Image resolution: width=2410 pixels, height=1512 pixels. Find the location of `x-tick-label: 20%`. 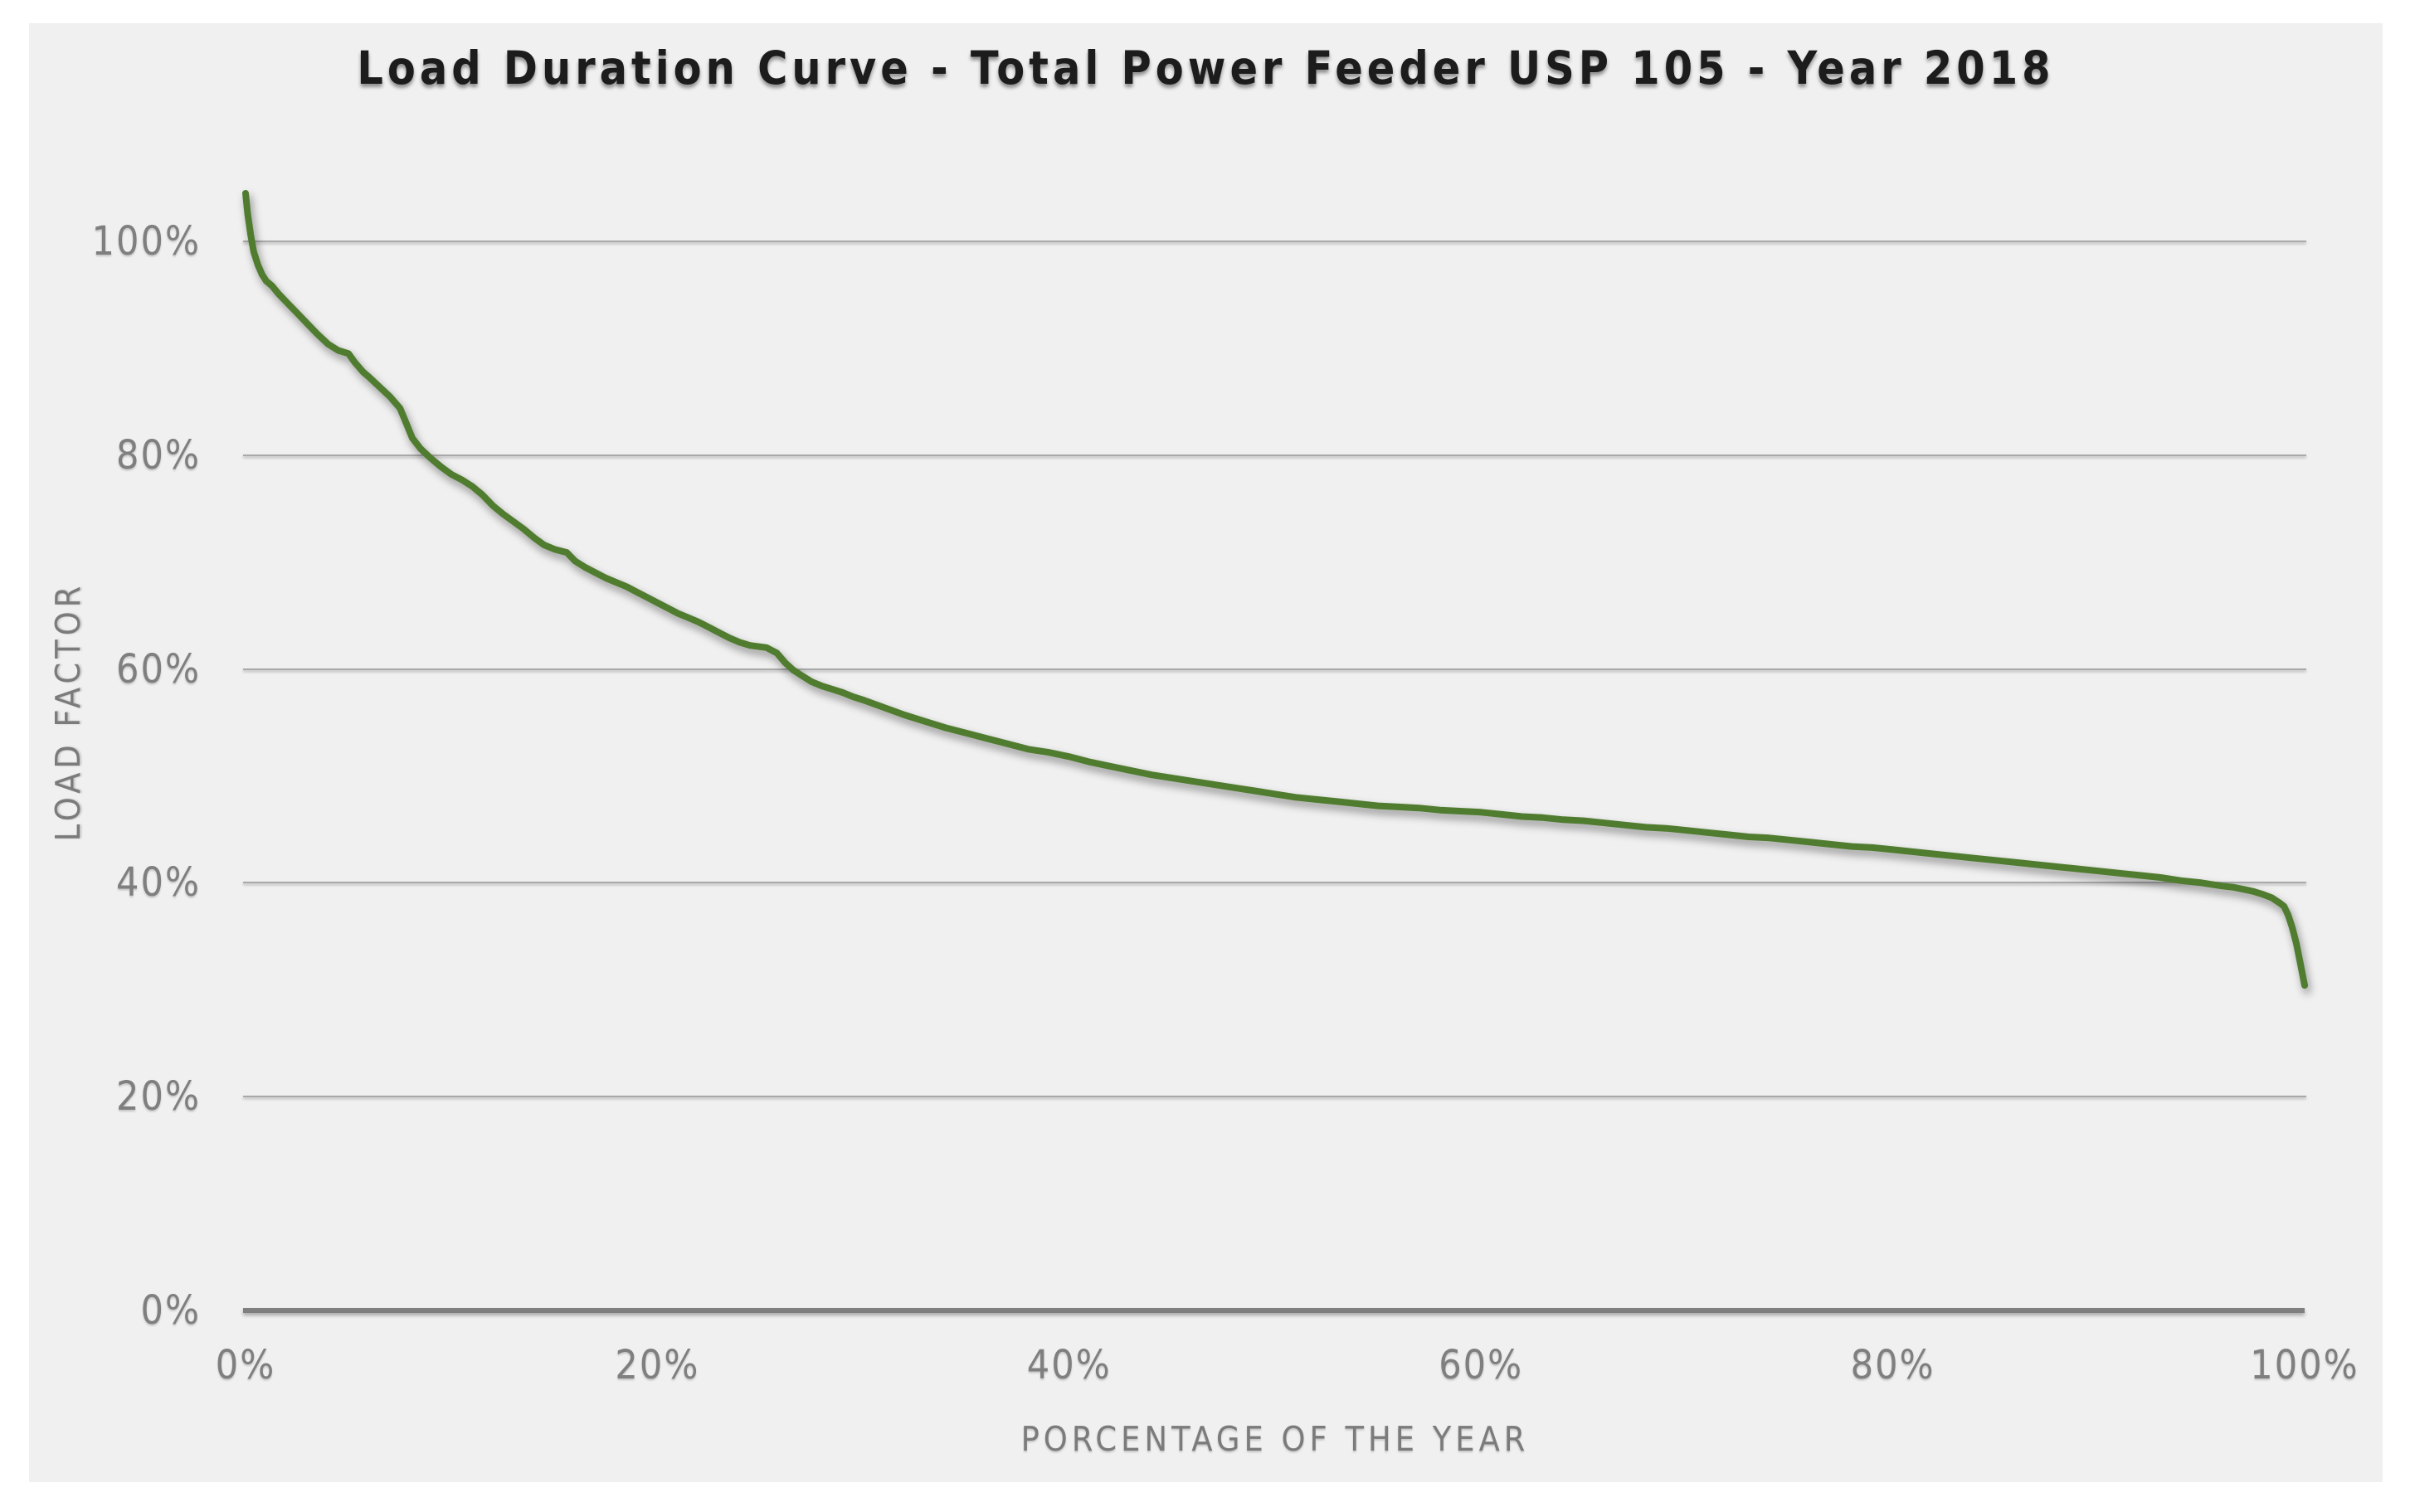

x-tick-label: 20% is located at coordinates (657, 1365).